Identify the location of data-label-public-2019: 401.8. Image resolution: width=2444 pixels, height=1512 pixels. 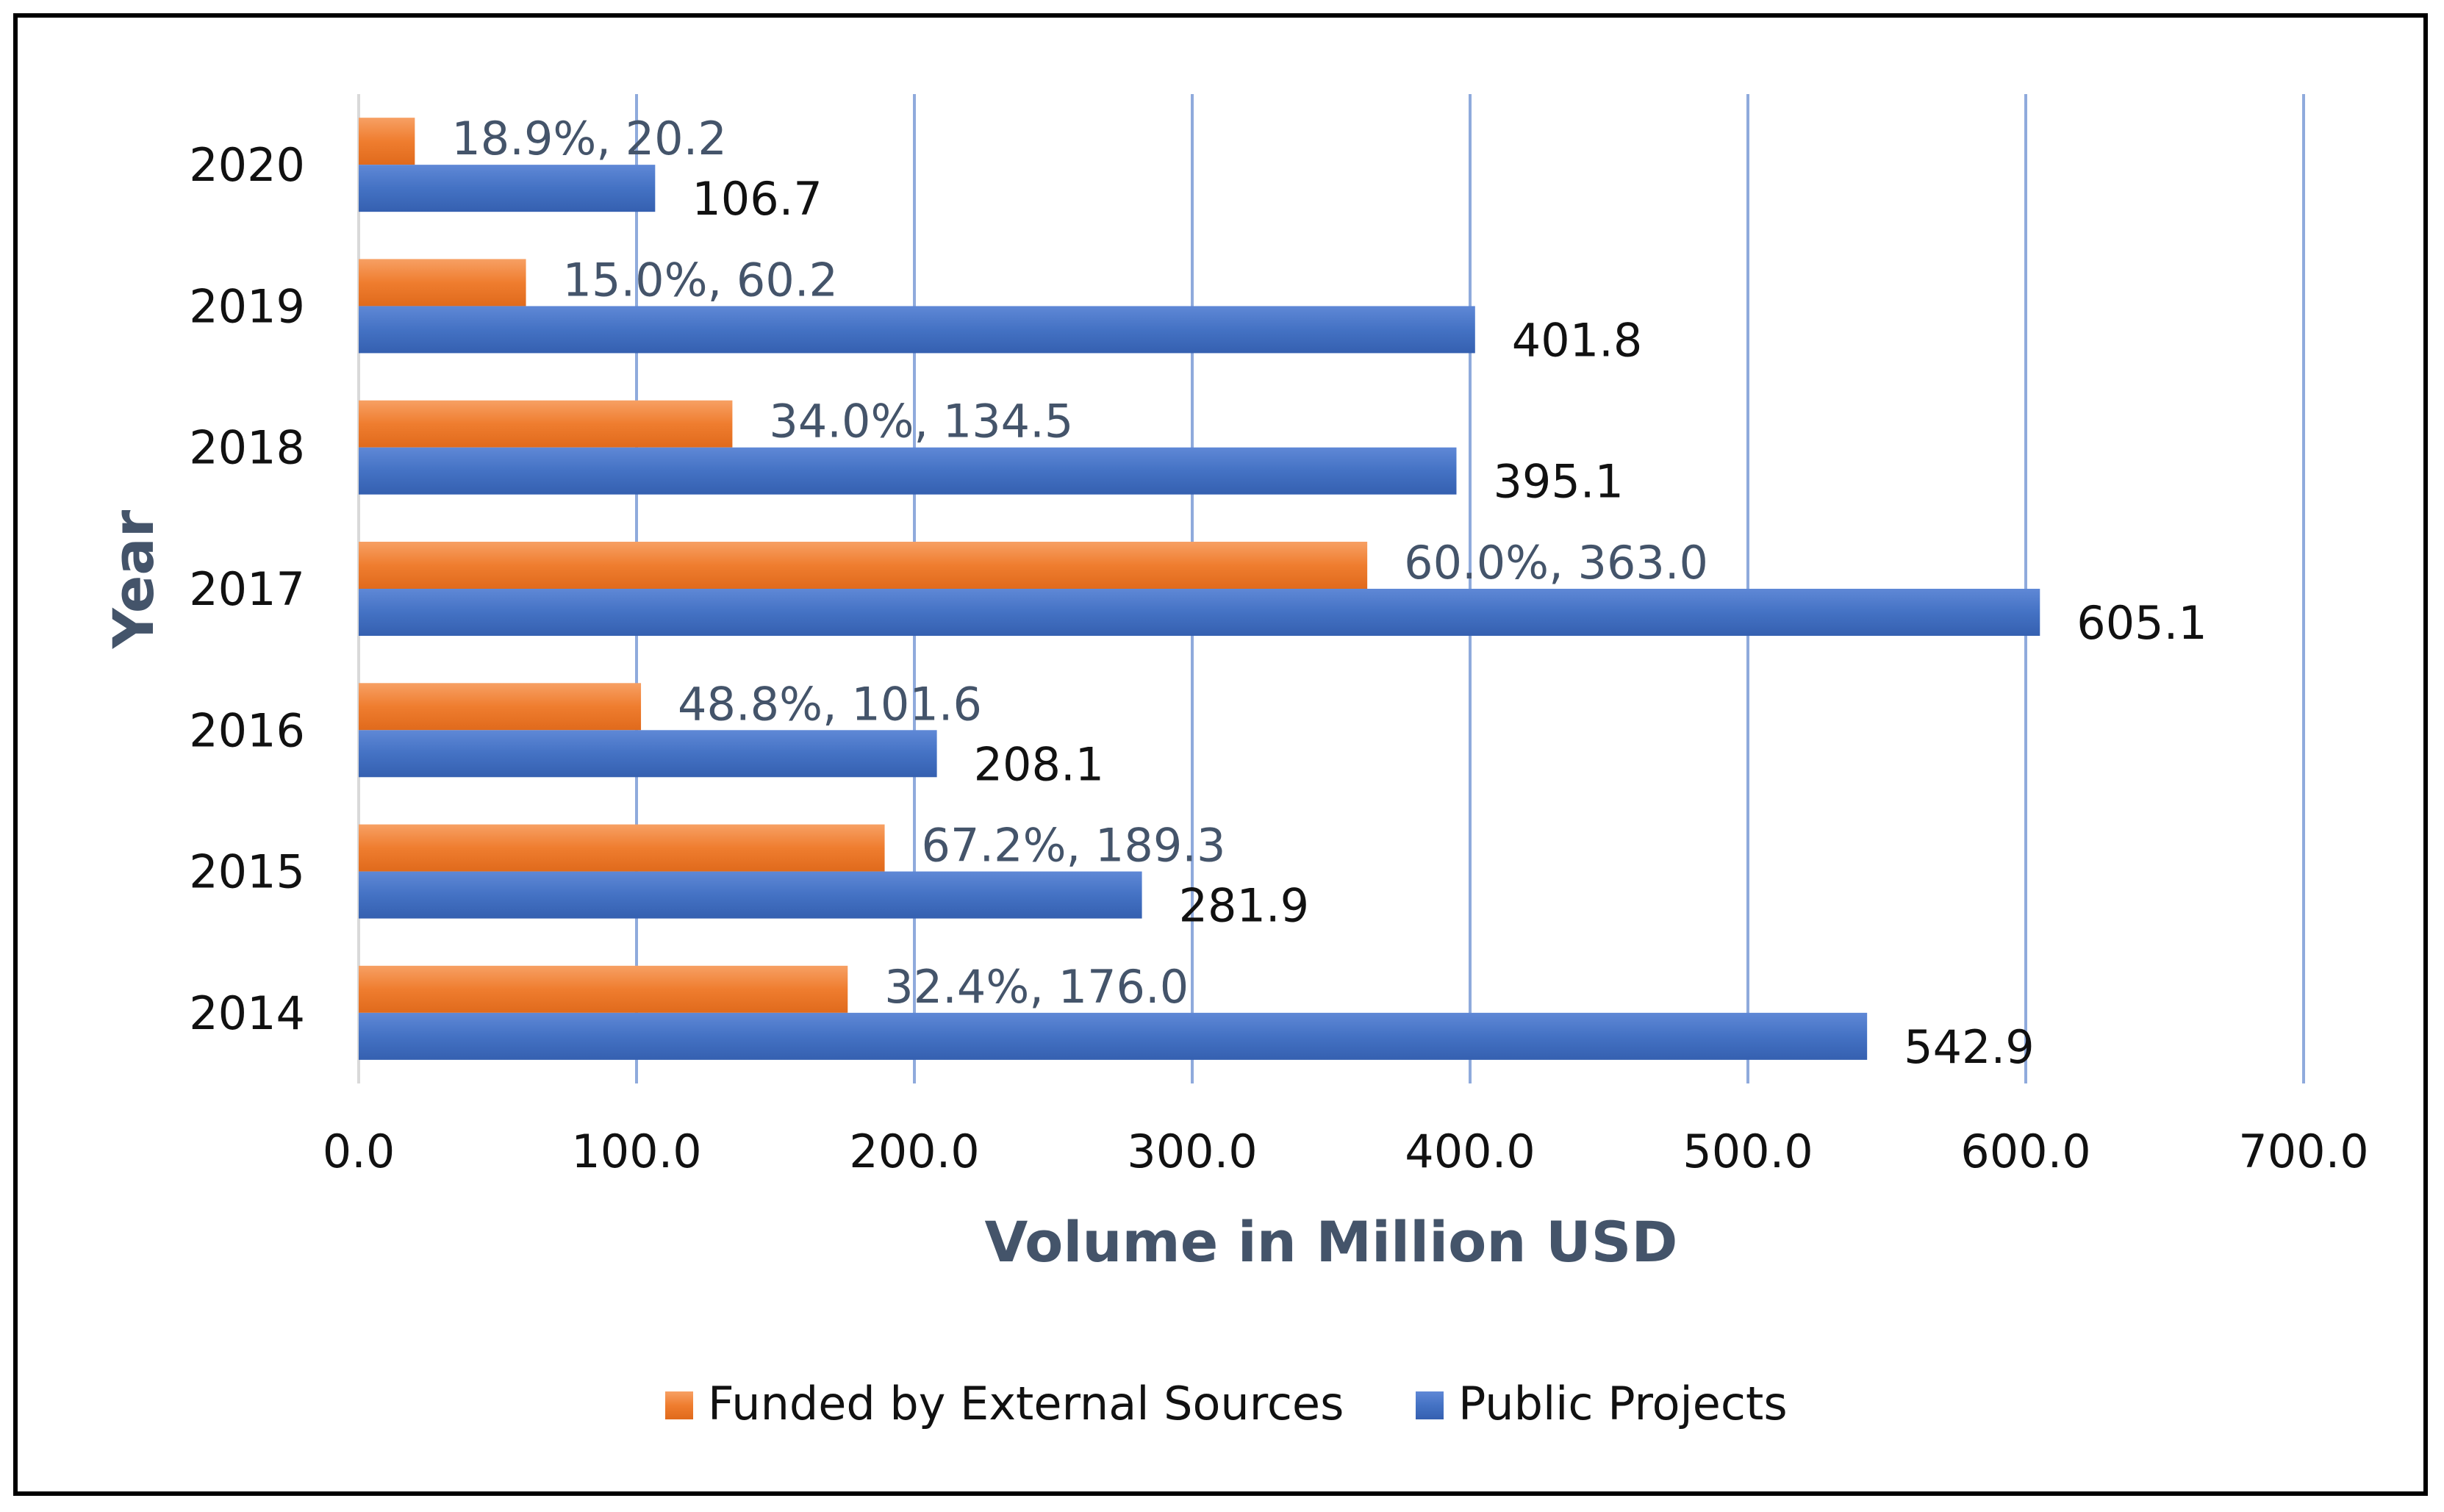
(1577, 340).